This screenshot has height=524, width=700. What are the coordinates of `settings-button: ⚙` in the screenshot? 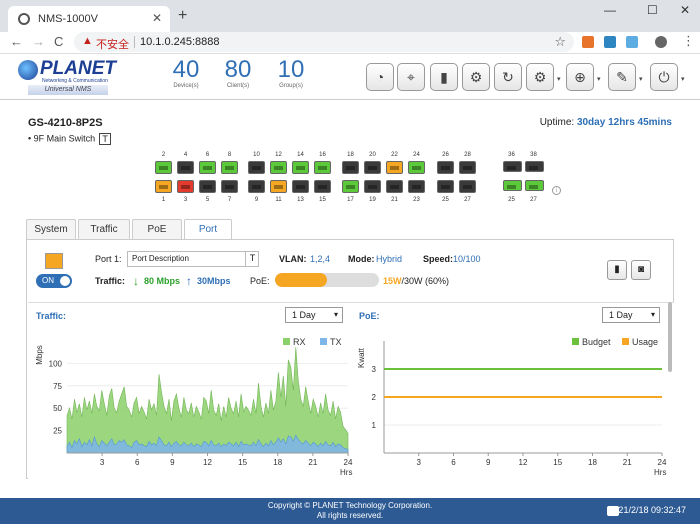 It's located at (540, 77).